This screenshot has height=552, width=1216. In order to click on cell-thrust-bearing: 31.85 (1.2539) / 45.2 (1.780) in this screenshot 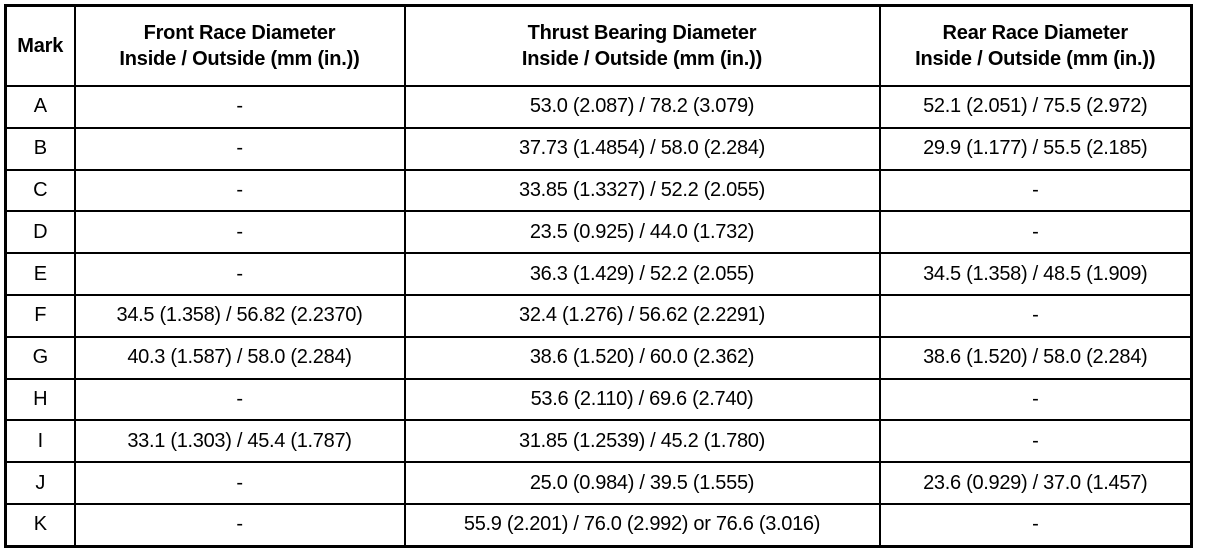, I will do `click(642, 441)`.